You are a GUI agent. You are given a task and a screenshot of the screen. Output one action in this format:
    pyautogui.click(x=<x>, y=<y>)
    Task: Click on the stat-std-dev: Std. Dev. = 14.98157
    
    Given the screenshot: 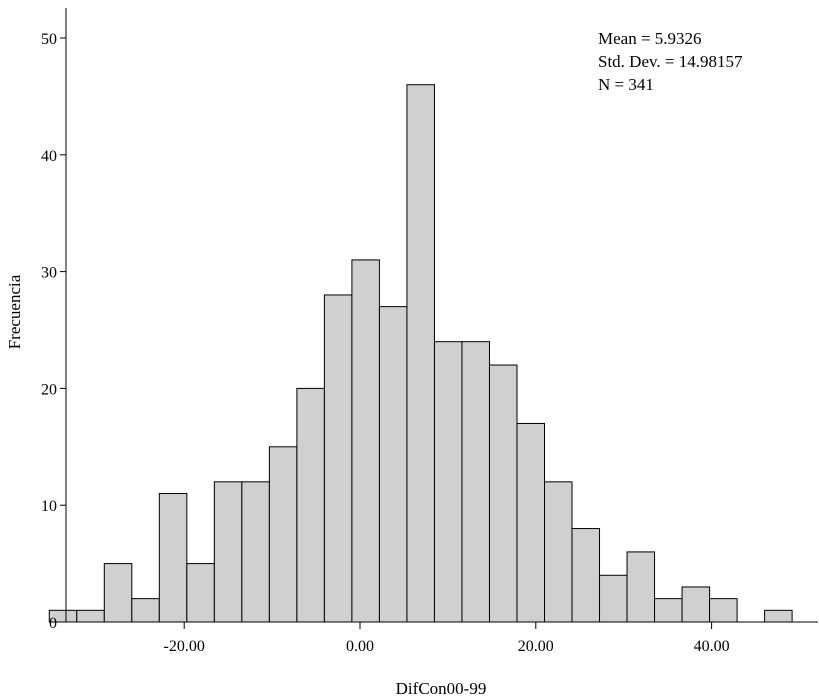 What is the action you would take?
    pyautogui.click(x=670, y=61)
    